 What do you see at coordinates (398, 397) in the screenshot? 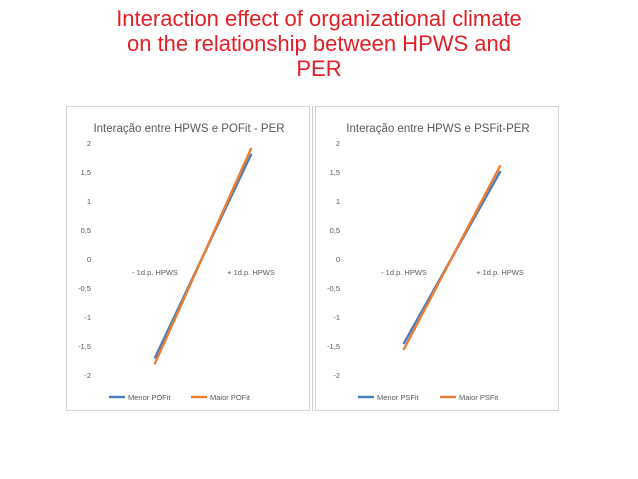
I see `legend-label: Menor PSFit` at bounding box center [398, 397].